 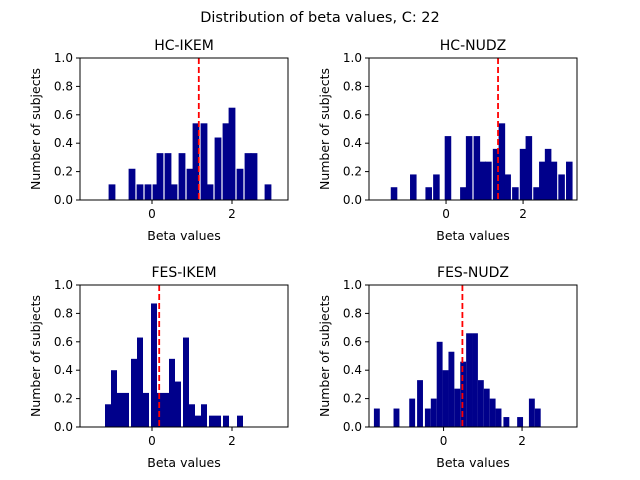 I want to click on figure-suptitle: Distribution of beta values, C: 22, so click(x=320, y=18).